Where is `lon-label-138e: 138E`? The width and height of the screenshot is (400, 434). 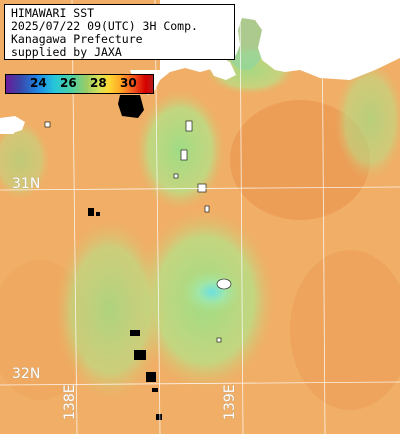
lon-label-138e: 138E is located at coordinates (70, 402).